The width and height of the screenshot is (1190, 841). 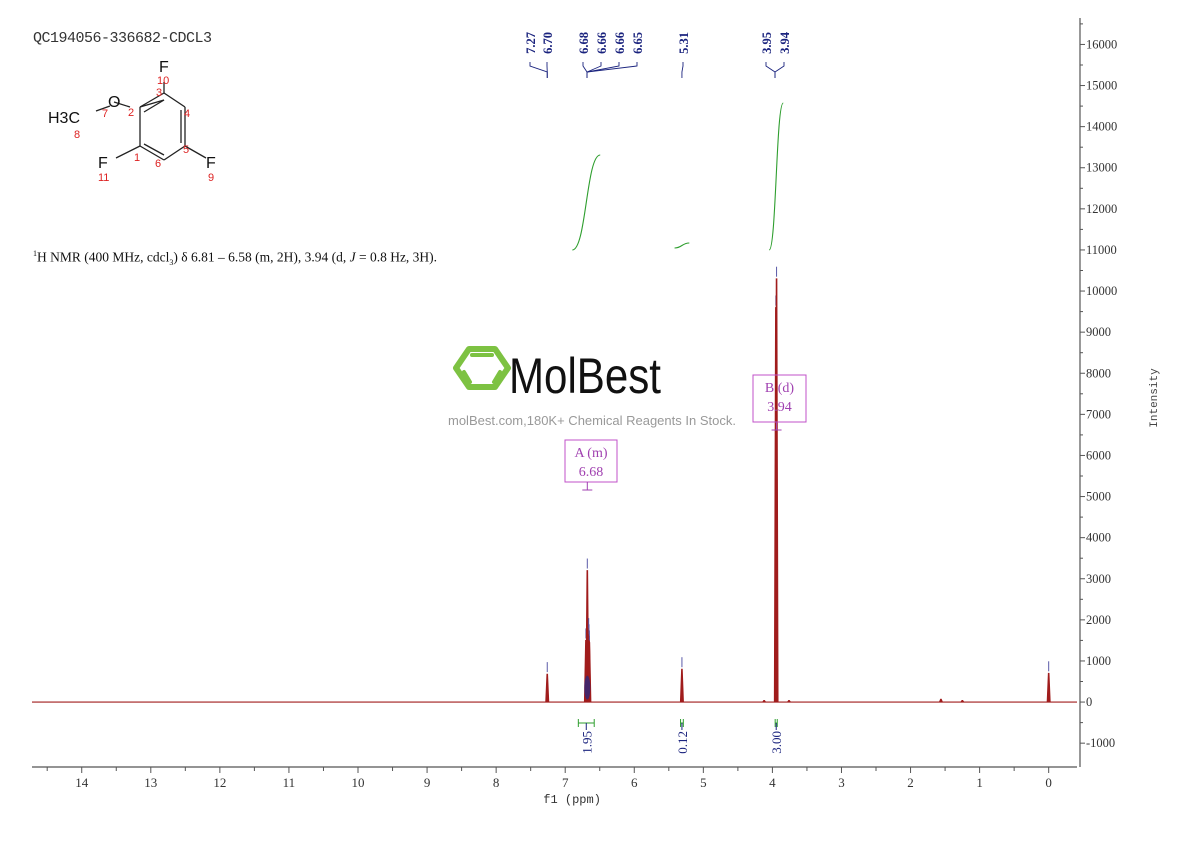 I want to click on multiplet-shift: 6.68, so click(x=591, y=472).